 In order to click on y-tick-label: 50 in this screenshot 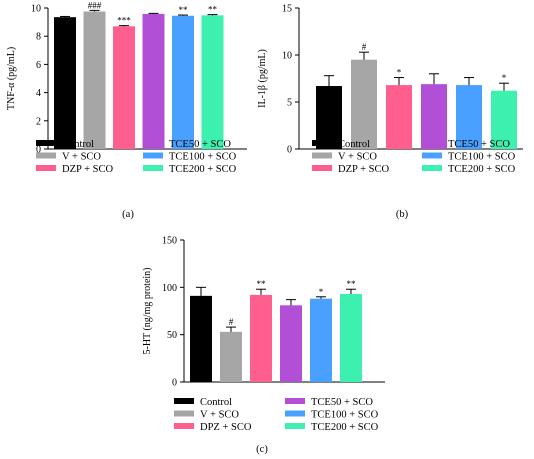, I will do `click(172, 335)`.